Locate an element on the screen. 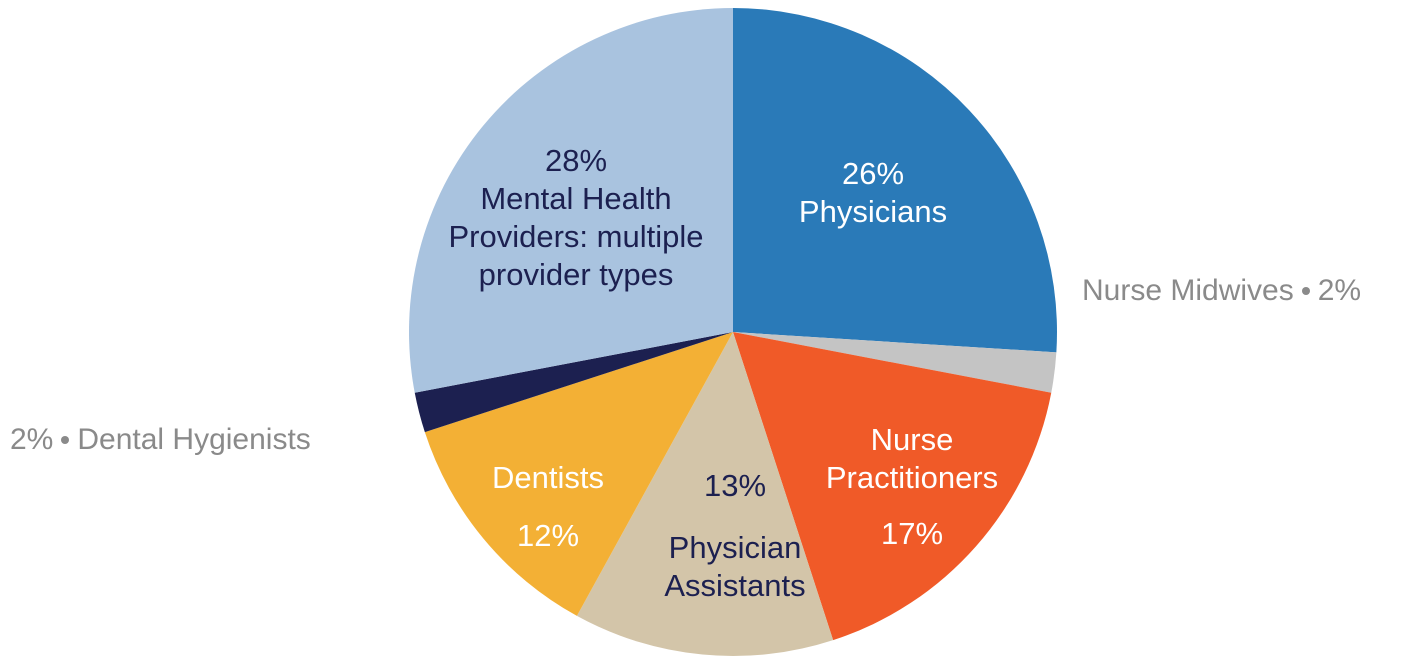  category-label: Physician Assistants is located at coordinates (735, 566).